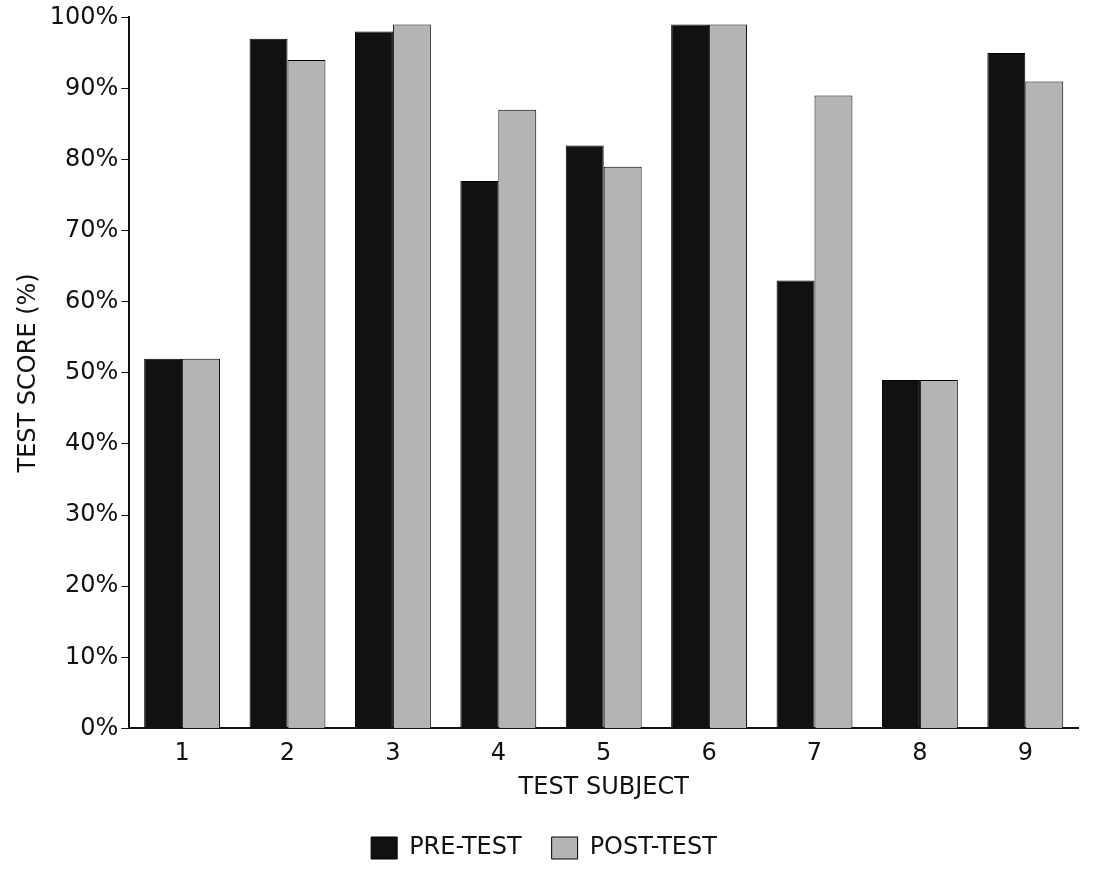 Image resolution: width=1094 pixels, height=880 pixels. What do you see at coordinates (92, 86) in the screenshot?
I see `y-tick-label: 90%` at bounding box center [92, 86].